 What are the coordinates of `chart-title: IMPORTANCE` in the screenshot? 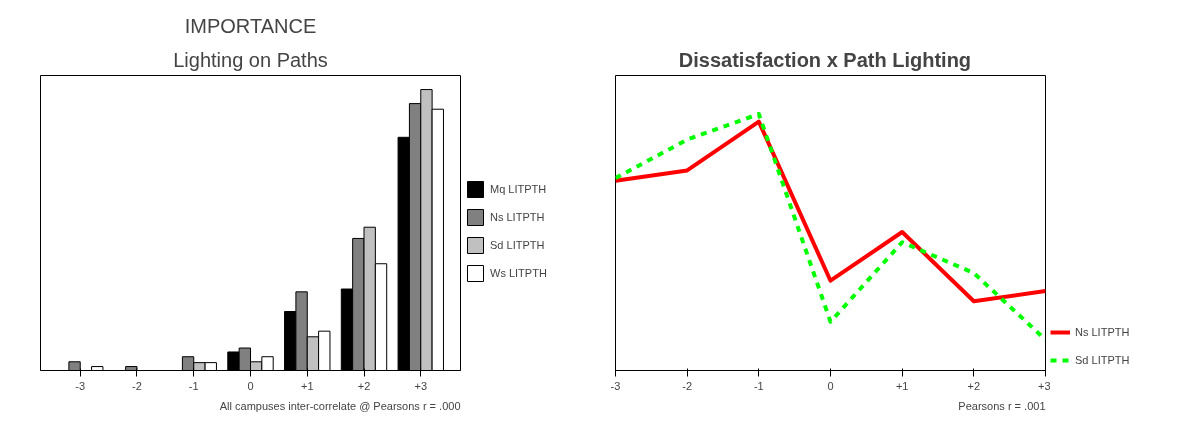 It's located at (250, 25).